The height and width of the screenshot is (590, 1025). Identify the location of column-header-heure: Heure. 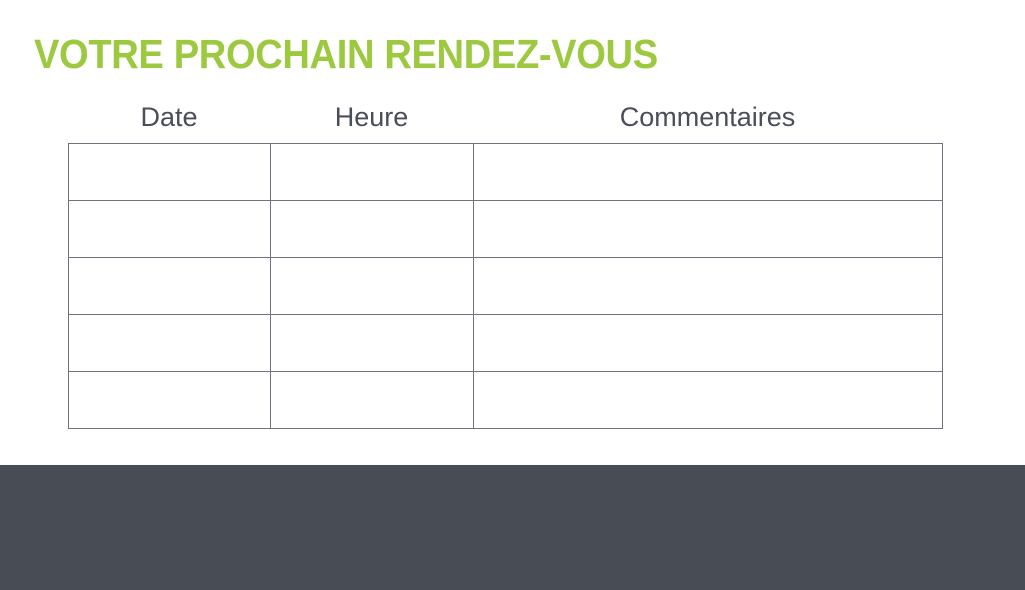
(371, 117).